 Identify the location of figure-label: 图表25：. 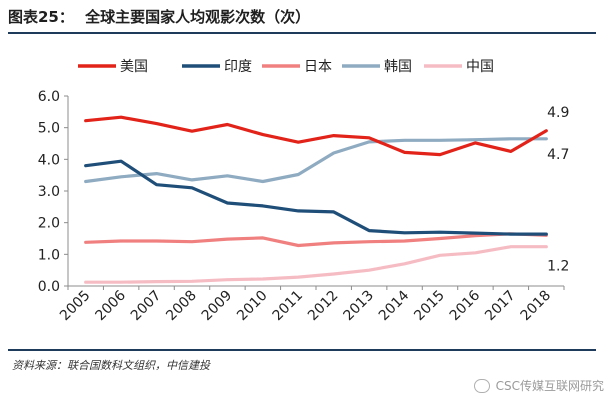
(41, 17).